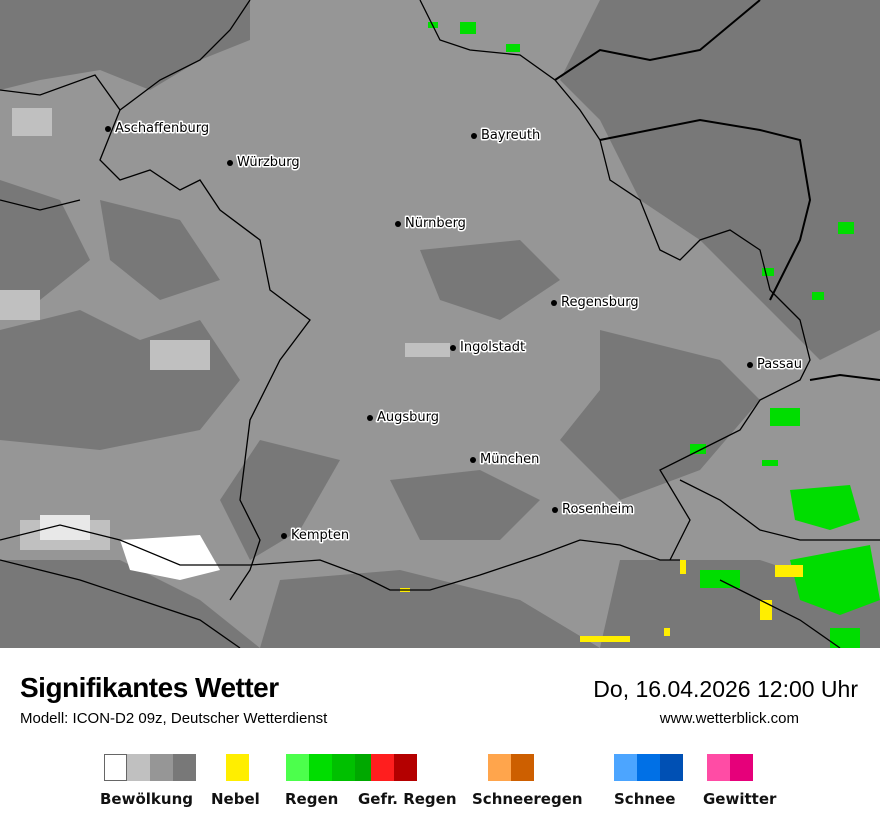 The image size is (880, 830). Describe the element at coordinates (492, 347) in the screenshot. I see `svg-text: Ingolstadt` at that location.